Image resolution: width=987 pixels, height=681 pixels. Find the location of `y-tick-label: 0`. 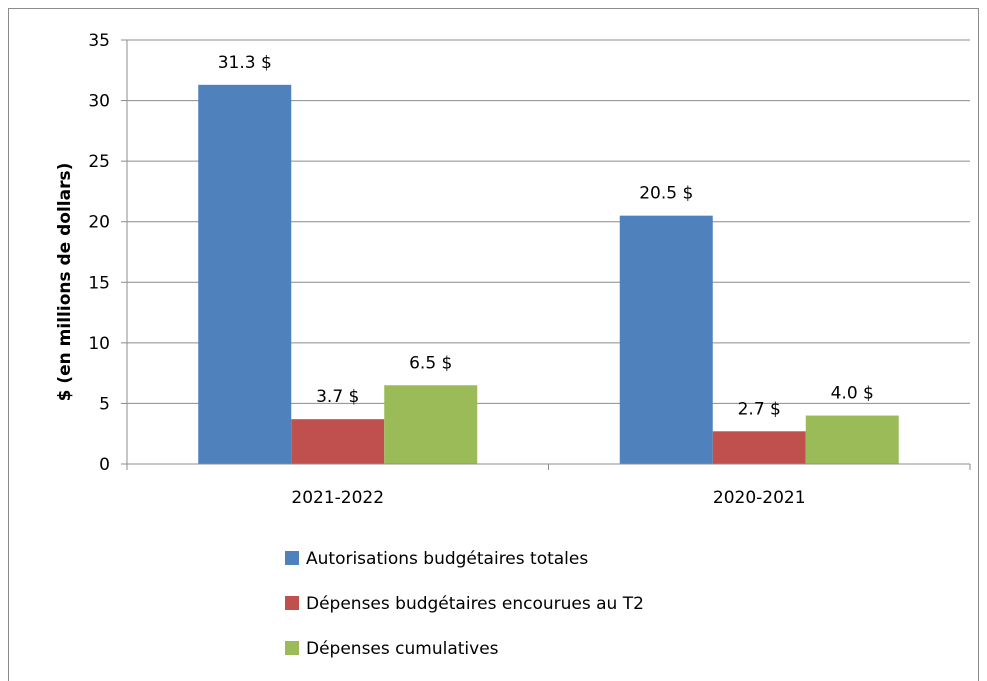

y-tick-label: 0 is located at coordinates (104, 465).